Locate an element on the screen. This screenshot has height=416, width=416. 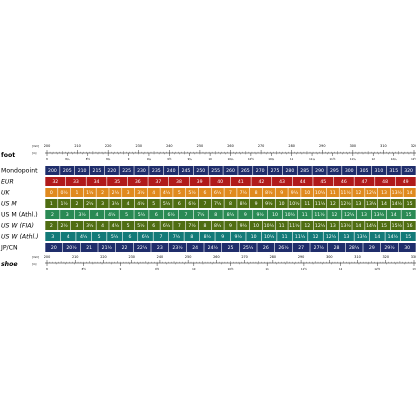
size-cell-label: 39 is located at coordinates (200, 182).